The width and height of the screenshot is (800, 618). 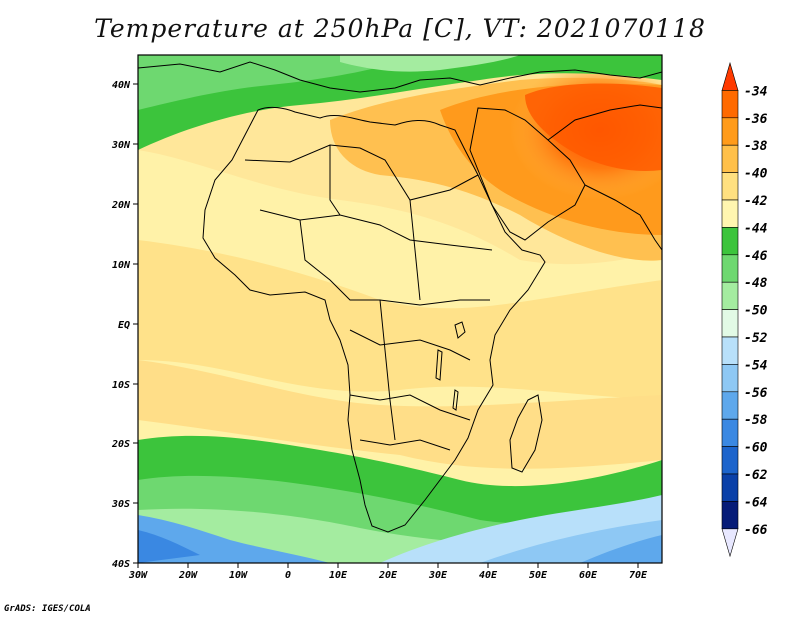 I want to click on x-tick: 30E, so click(x=438, y=572).